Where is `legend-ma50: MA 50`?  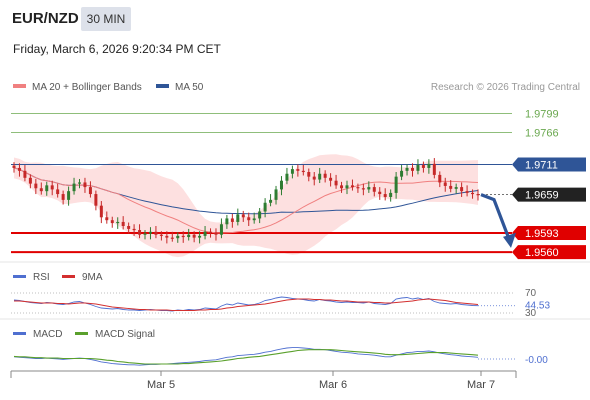 legend-ma50: MA 50 is located at coordinates (189, 87).